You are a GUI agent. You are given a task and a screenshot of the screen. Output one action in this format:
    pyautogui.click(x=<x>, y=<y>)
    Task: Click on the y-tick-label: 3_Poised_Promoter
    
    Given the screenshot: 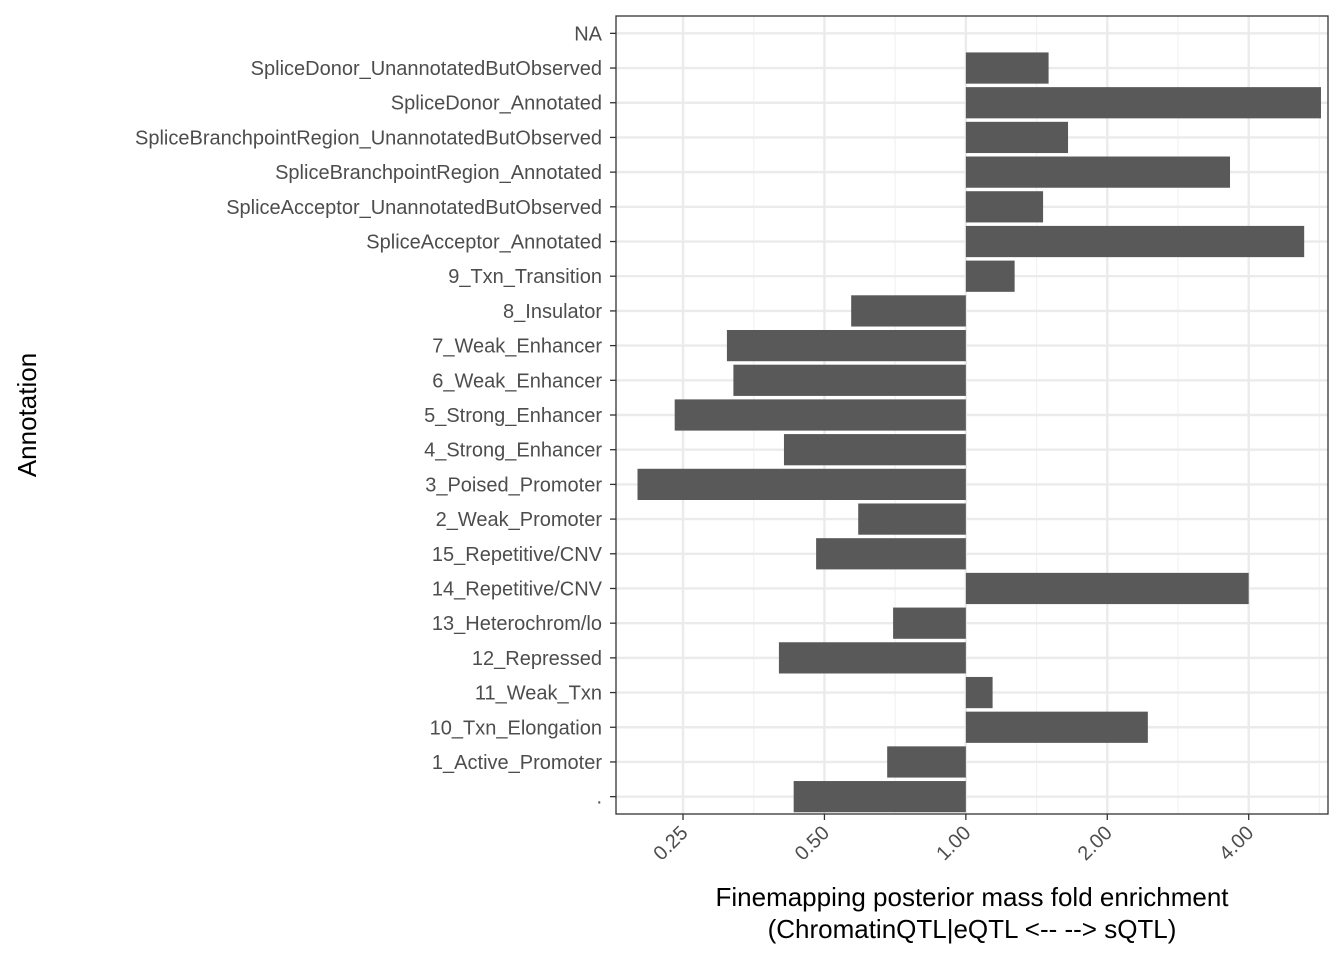 What is the action you would take?
    pyautogui.click(x=513, y=485)
    